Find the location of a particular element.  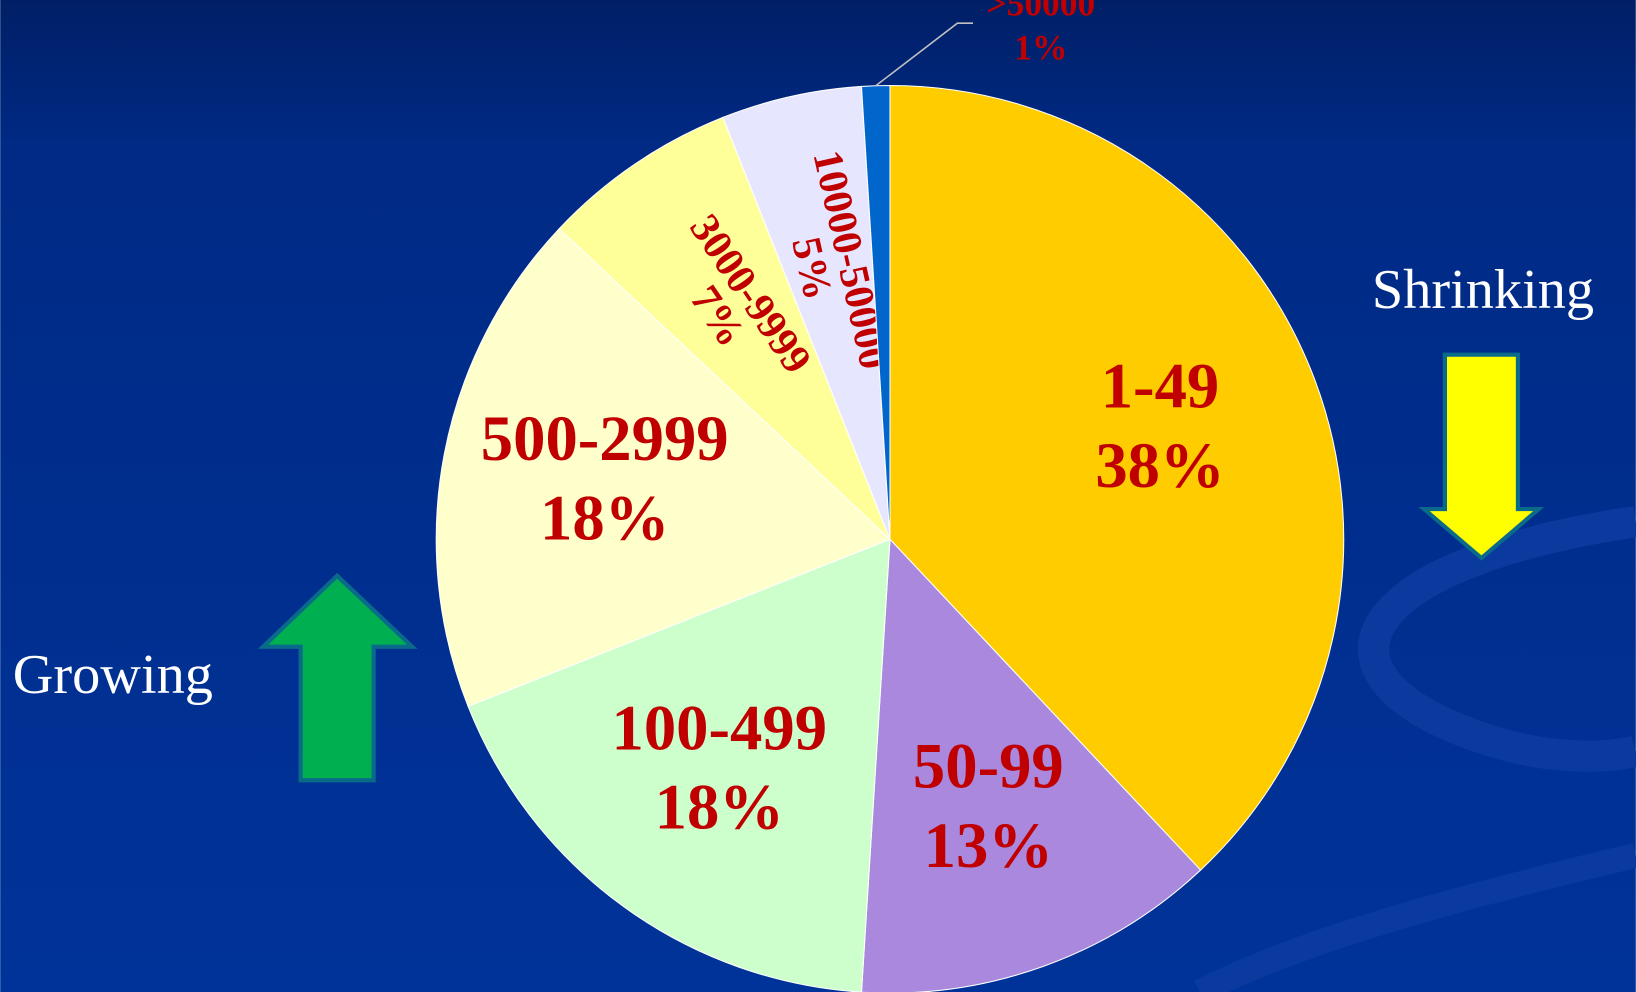

value-label: 13% is located at coordinates (988, 845).